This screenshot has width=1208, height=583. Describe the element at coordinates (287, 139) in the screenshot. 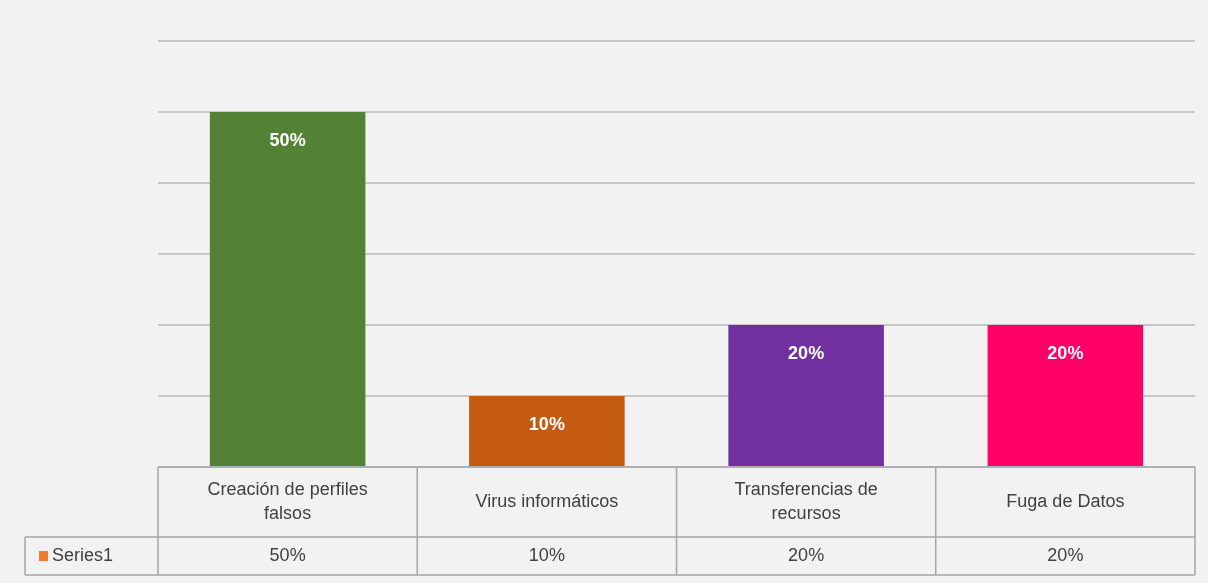

I see `text: 50%` at that location.